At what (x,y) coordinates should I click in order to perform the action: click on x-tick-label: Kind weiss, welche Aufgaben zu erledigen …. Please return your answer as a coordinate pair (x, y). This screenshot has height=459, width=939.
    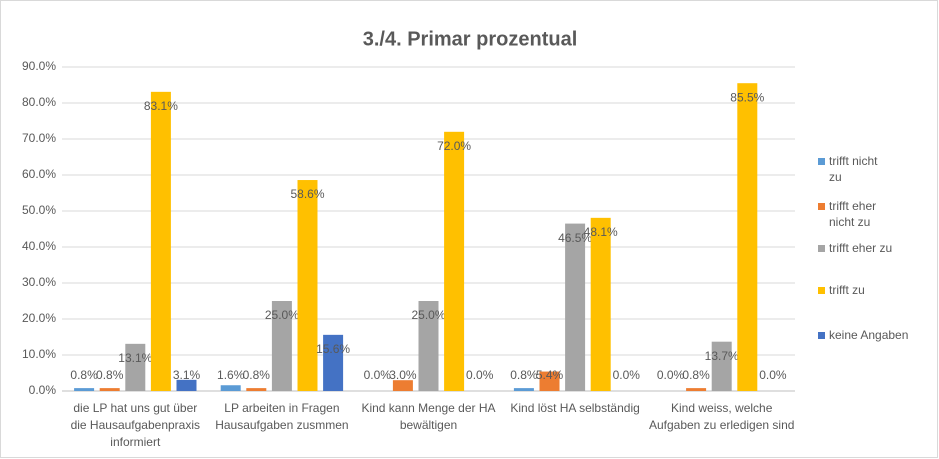
    Looking at the image, I should click on (721, 416).